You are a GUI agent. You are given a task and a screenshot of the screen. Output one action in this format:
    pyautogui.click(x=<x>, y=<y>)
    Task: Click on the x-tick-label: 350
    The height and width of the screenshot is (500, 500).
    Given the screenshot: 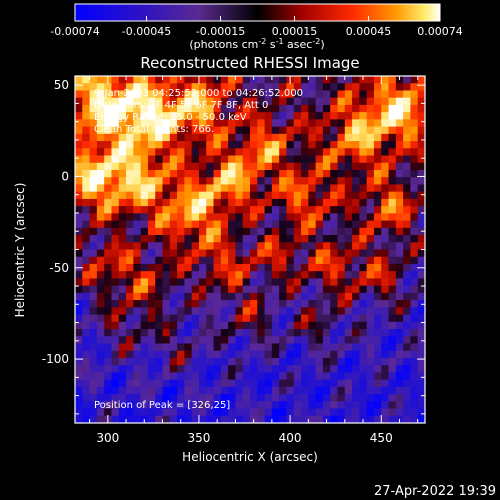 What is the action you would take?
    pyautogui.click(x=199, y=438)
    